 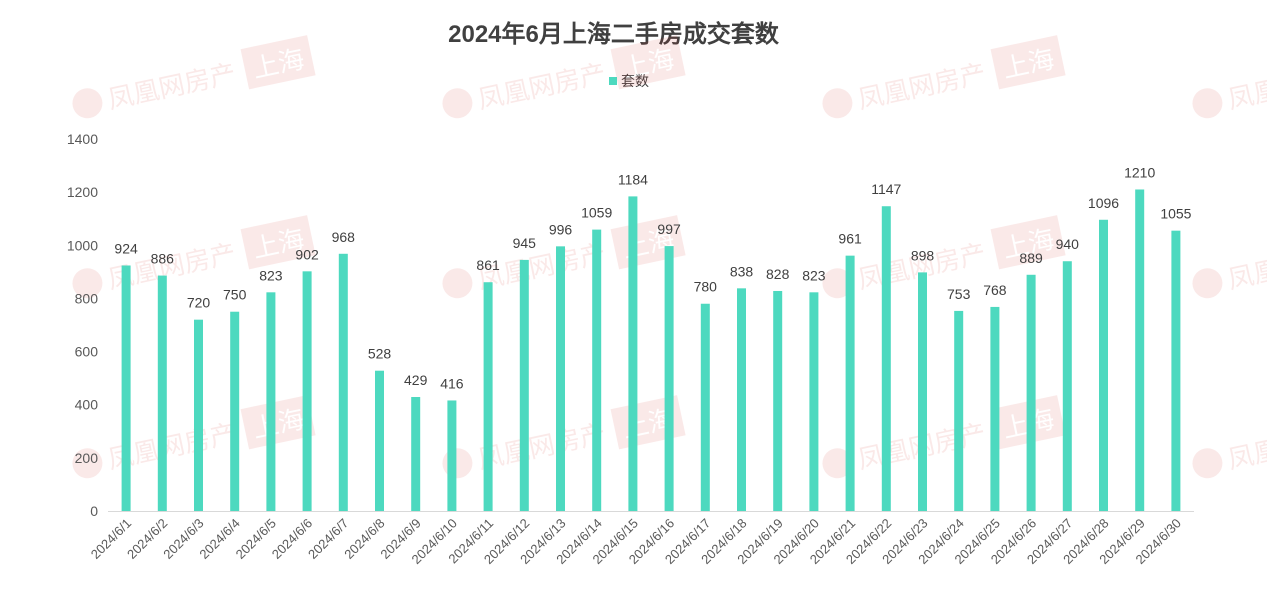 I want to click on data-label: 780, so click(x=706, y=287).